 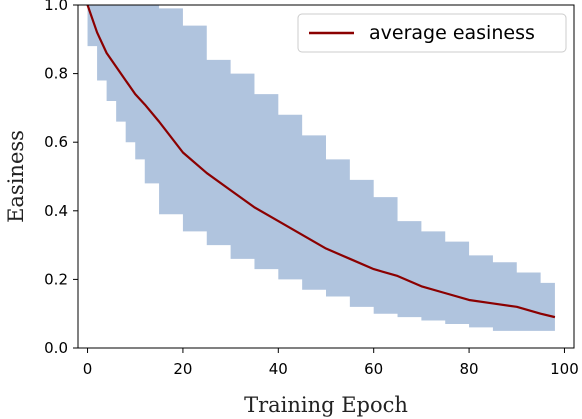 I want to click on x-tick-label: 80, so click(x=469, y=369).